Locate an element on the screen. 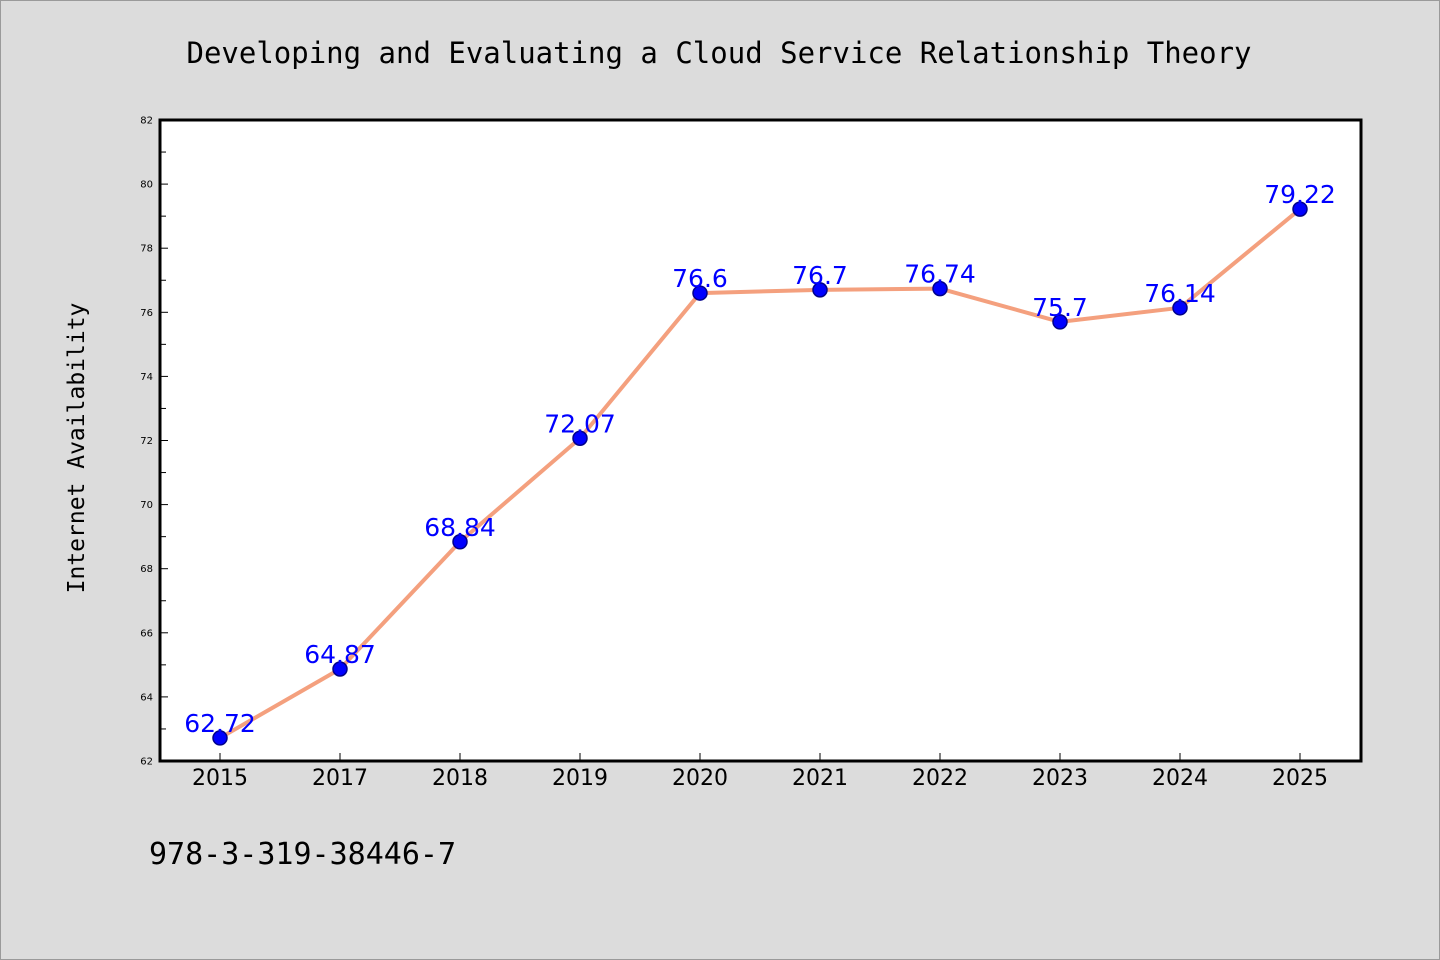 This screenshot has height=960, width=1440. y-tick-label: 64 is located at coordinates (146, 697).